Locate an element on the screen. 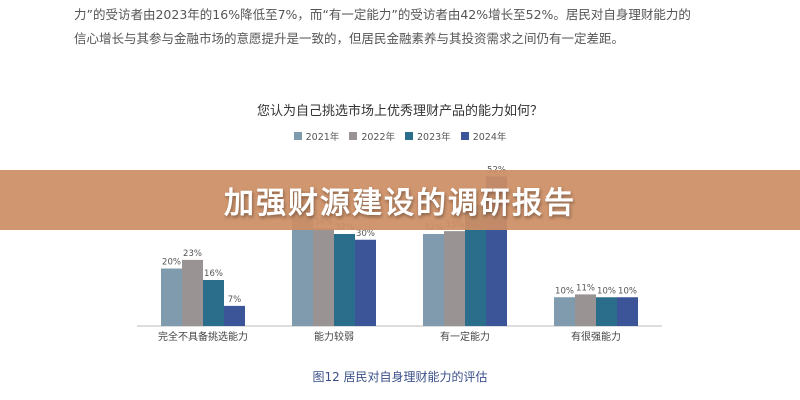  legend-item-2022: 2022年 is located at coordinates (372, 136).